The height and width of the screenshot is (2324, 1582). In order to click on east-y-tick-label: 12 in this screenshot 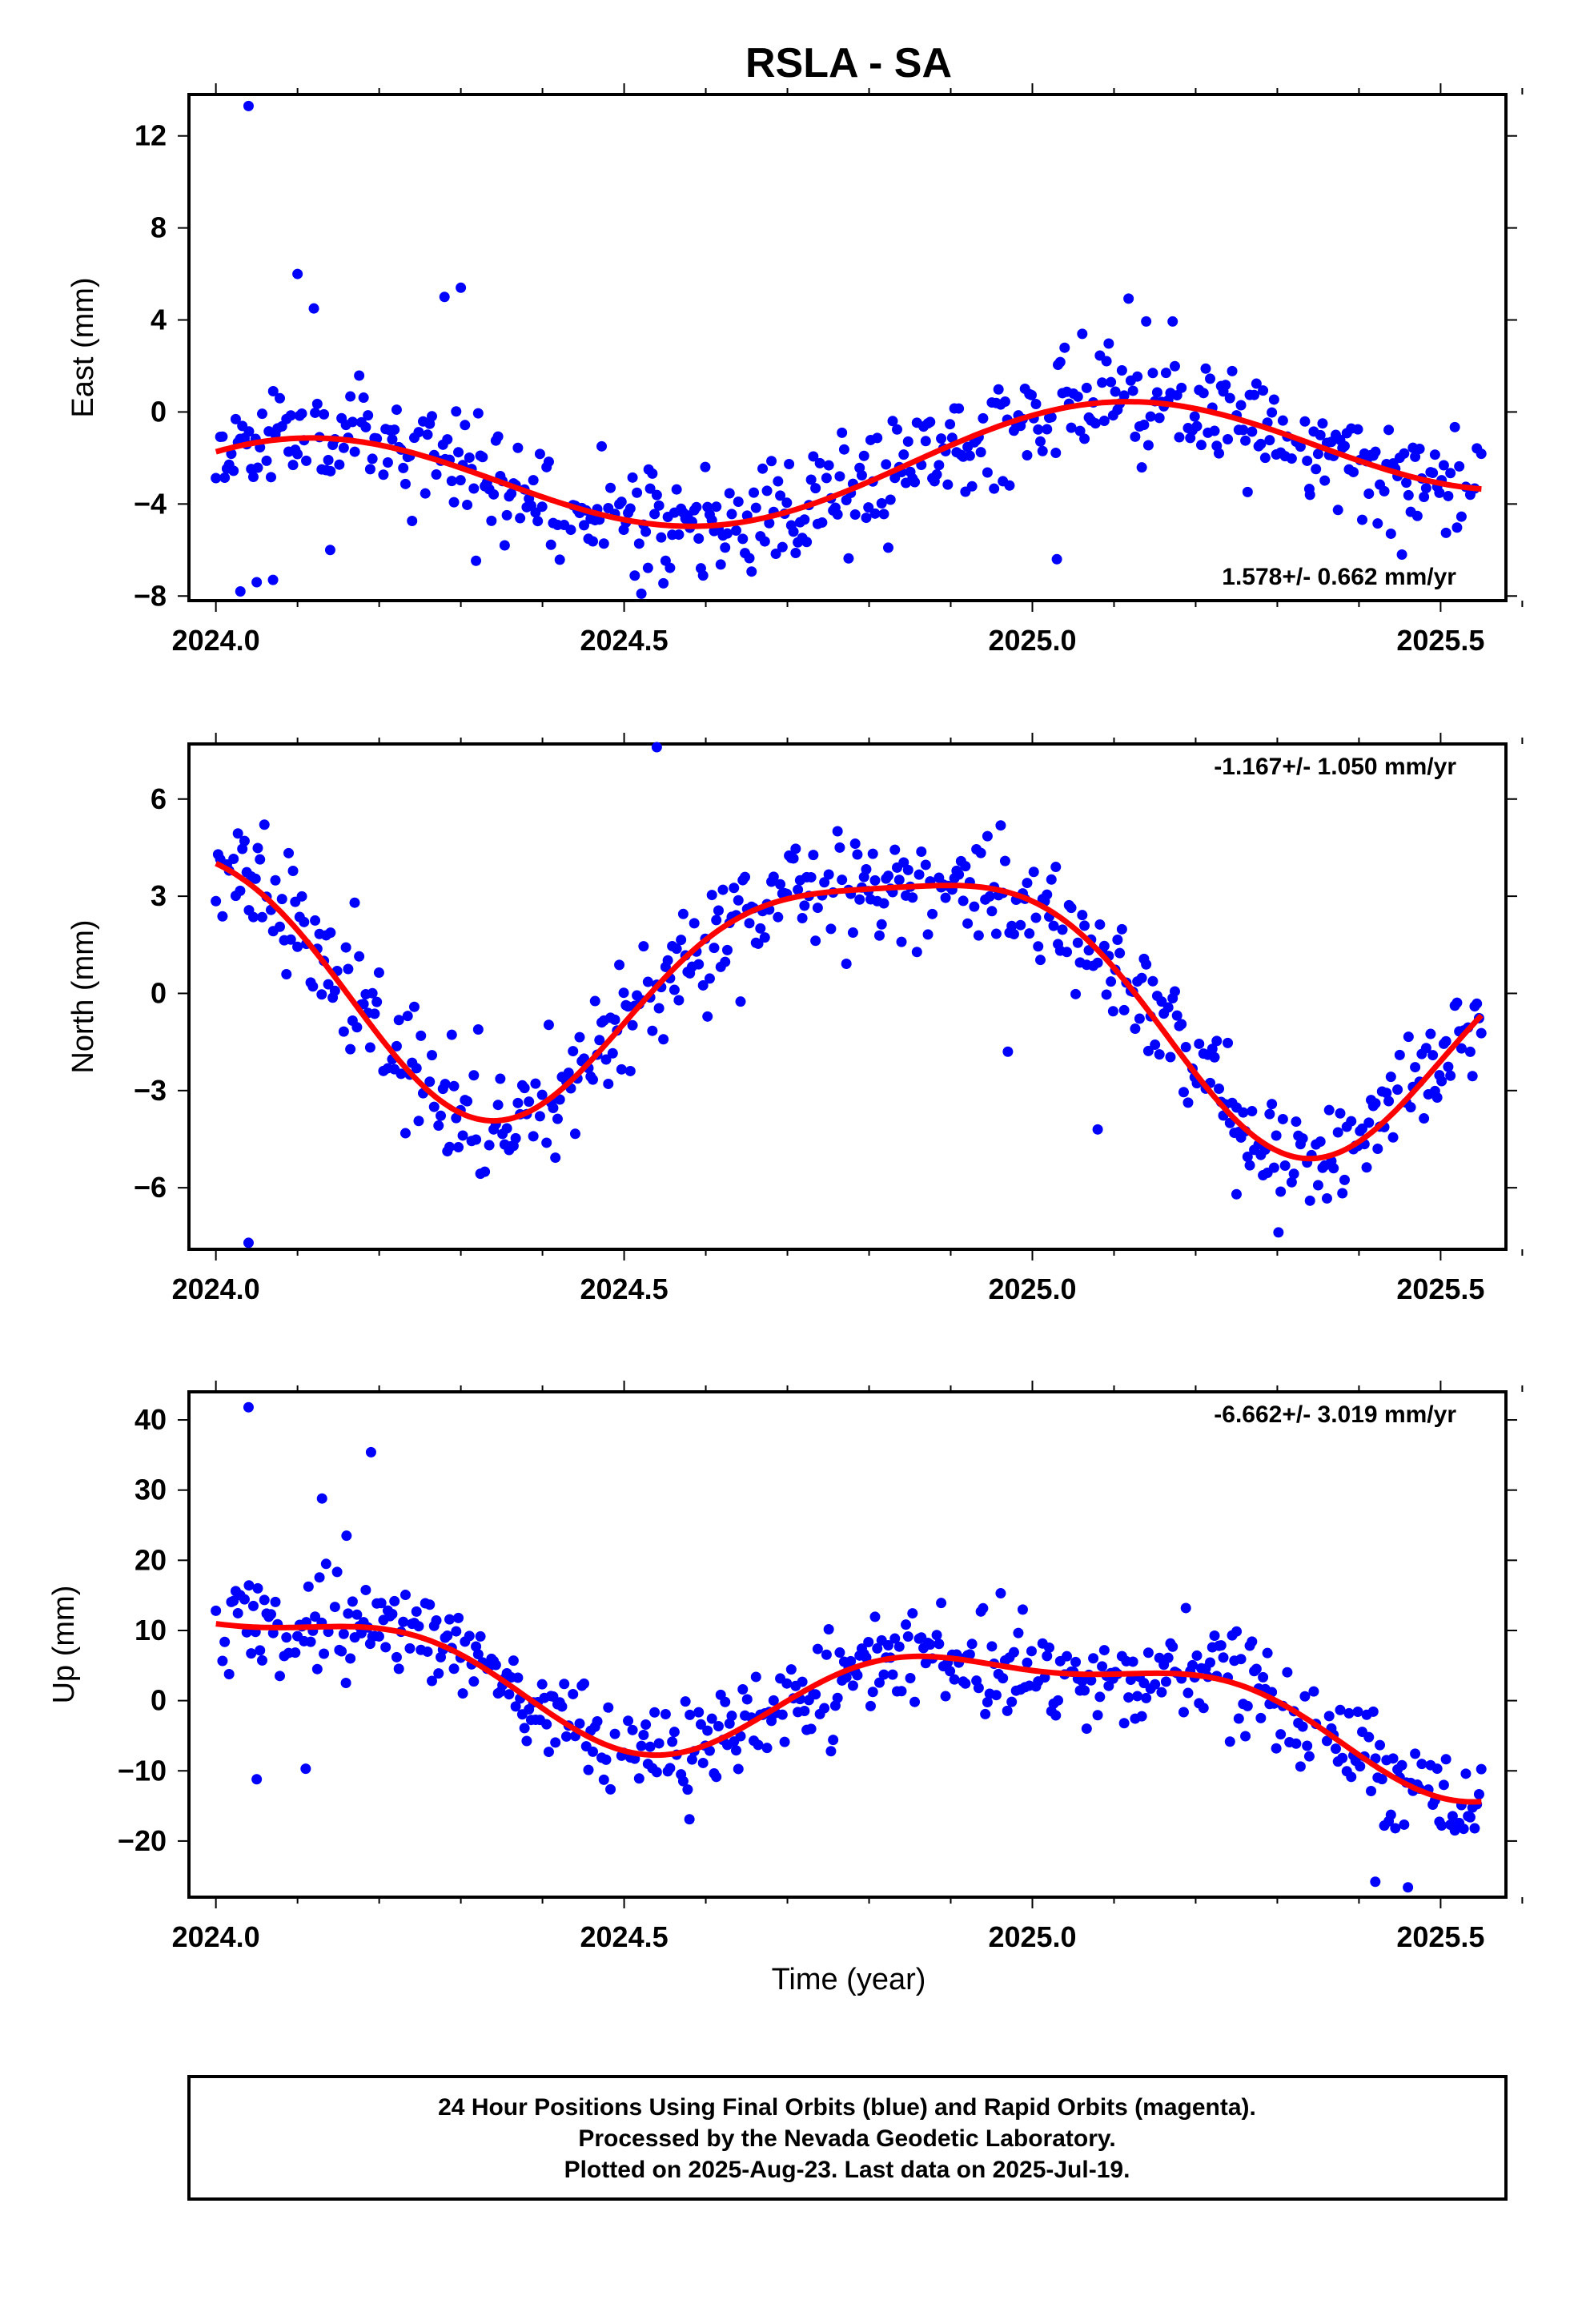, I will do `click(151, 135)`.